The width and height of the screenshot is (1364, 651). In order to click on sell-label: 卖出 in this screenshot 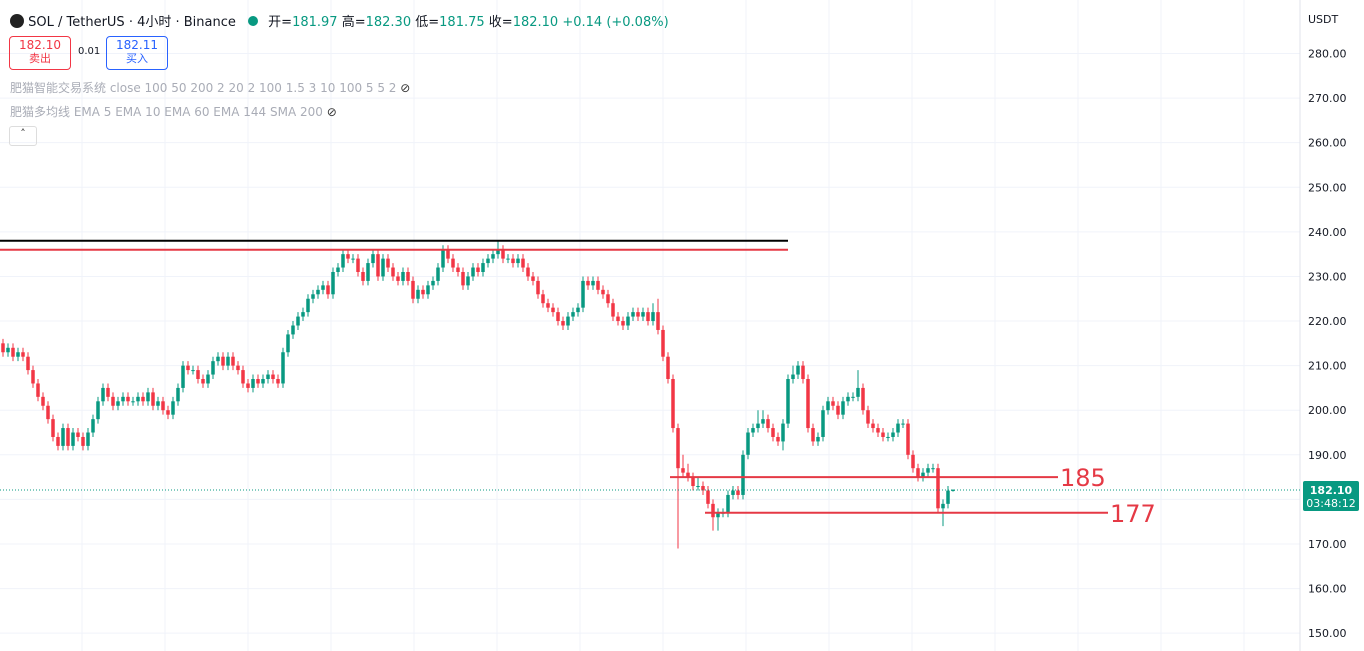, I will do `click(40, 58)`.